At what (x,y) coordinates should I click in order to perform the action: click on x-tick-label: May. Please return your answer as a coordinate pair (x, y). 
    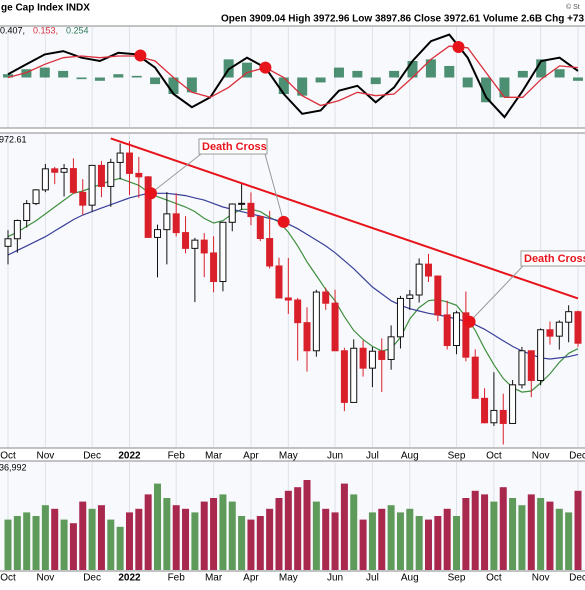
    Looking at the image, I should click on (288, 578).